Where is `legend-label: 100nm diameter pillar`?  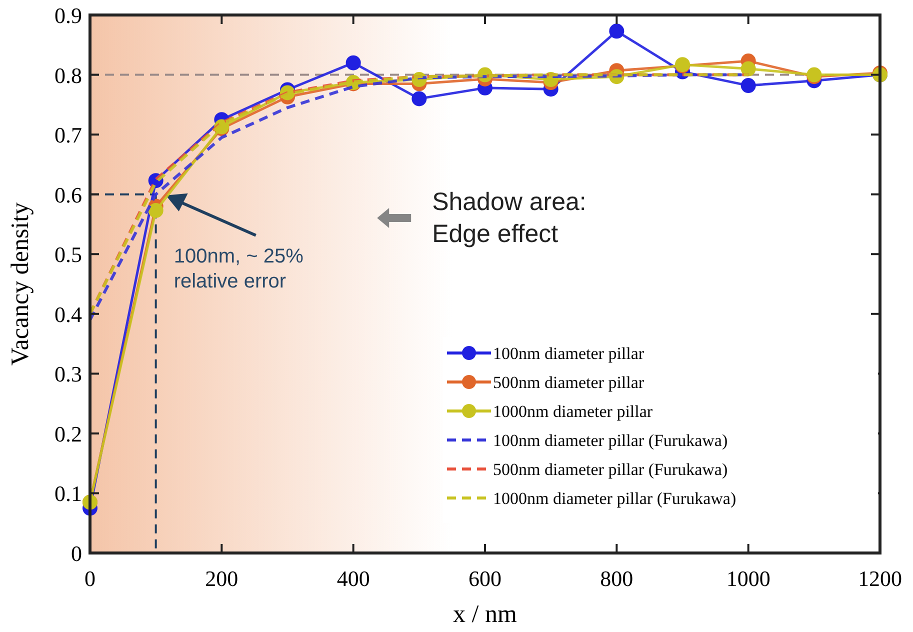
legend-label: 100nm diameter pillar is located at coordinates (568, 353).